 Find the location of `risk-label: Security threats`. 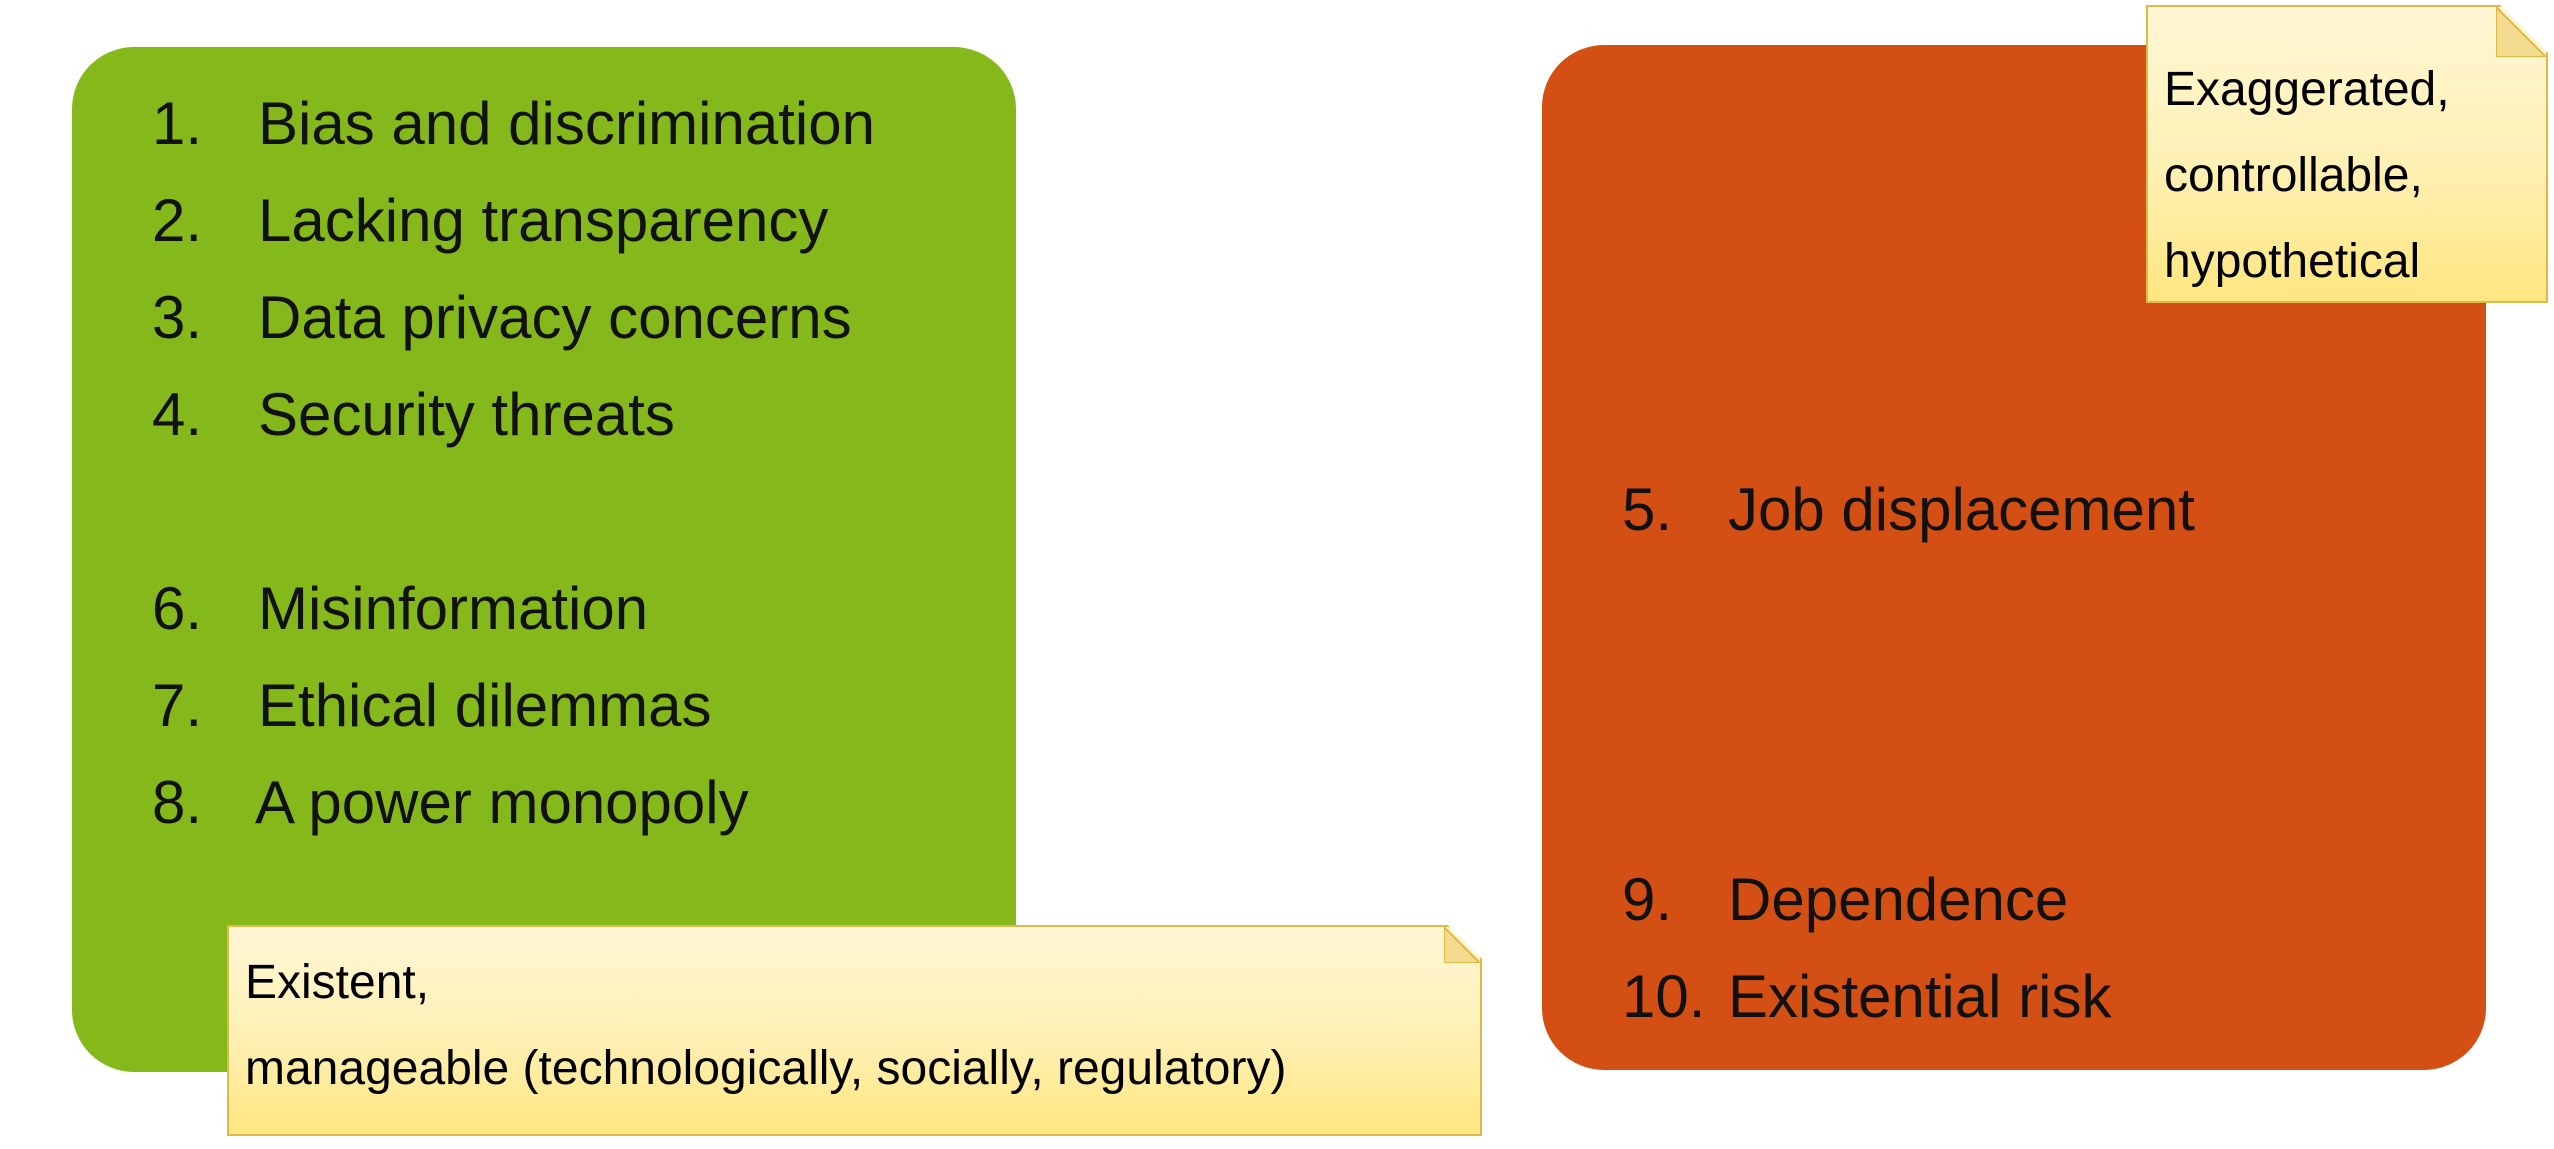

risk-label: Security threats is located at coordinates (466, 414).